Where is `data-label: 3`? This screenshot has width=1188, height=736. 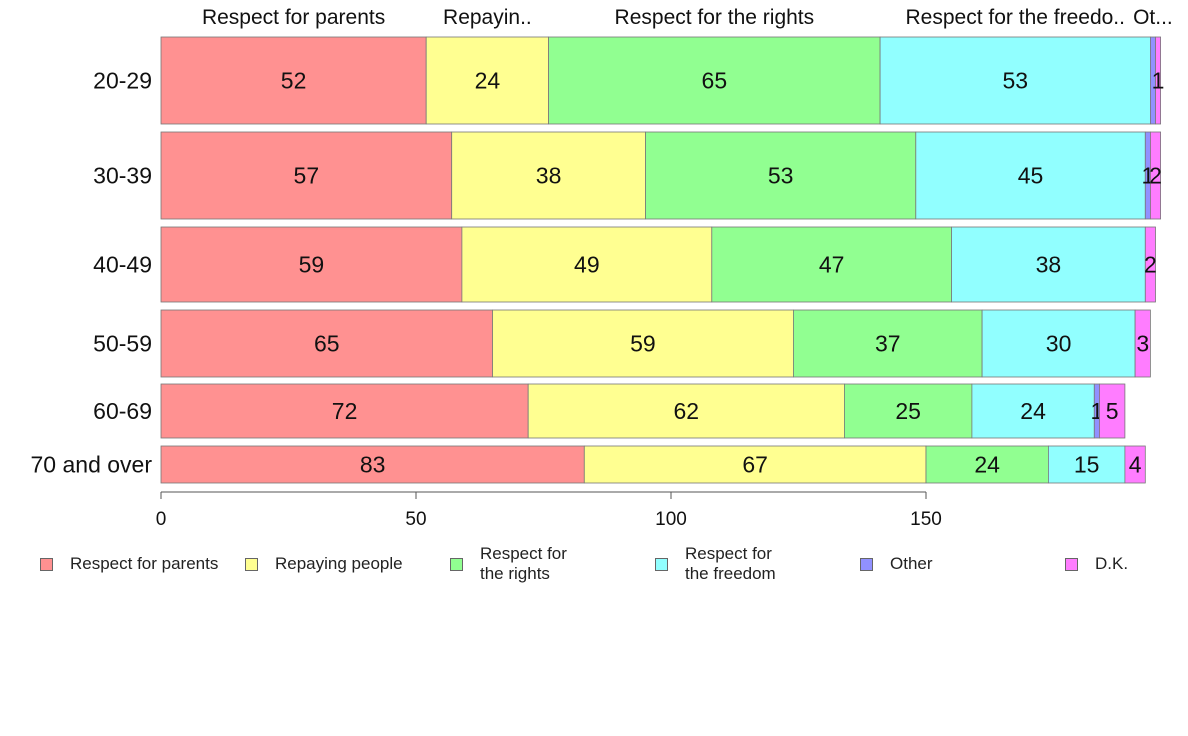
data-label: 3 is located at coordinates (1142, 344).